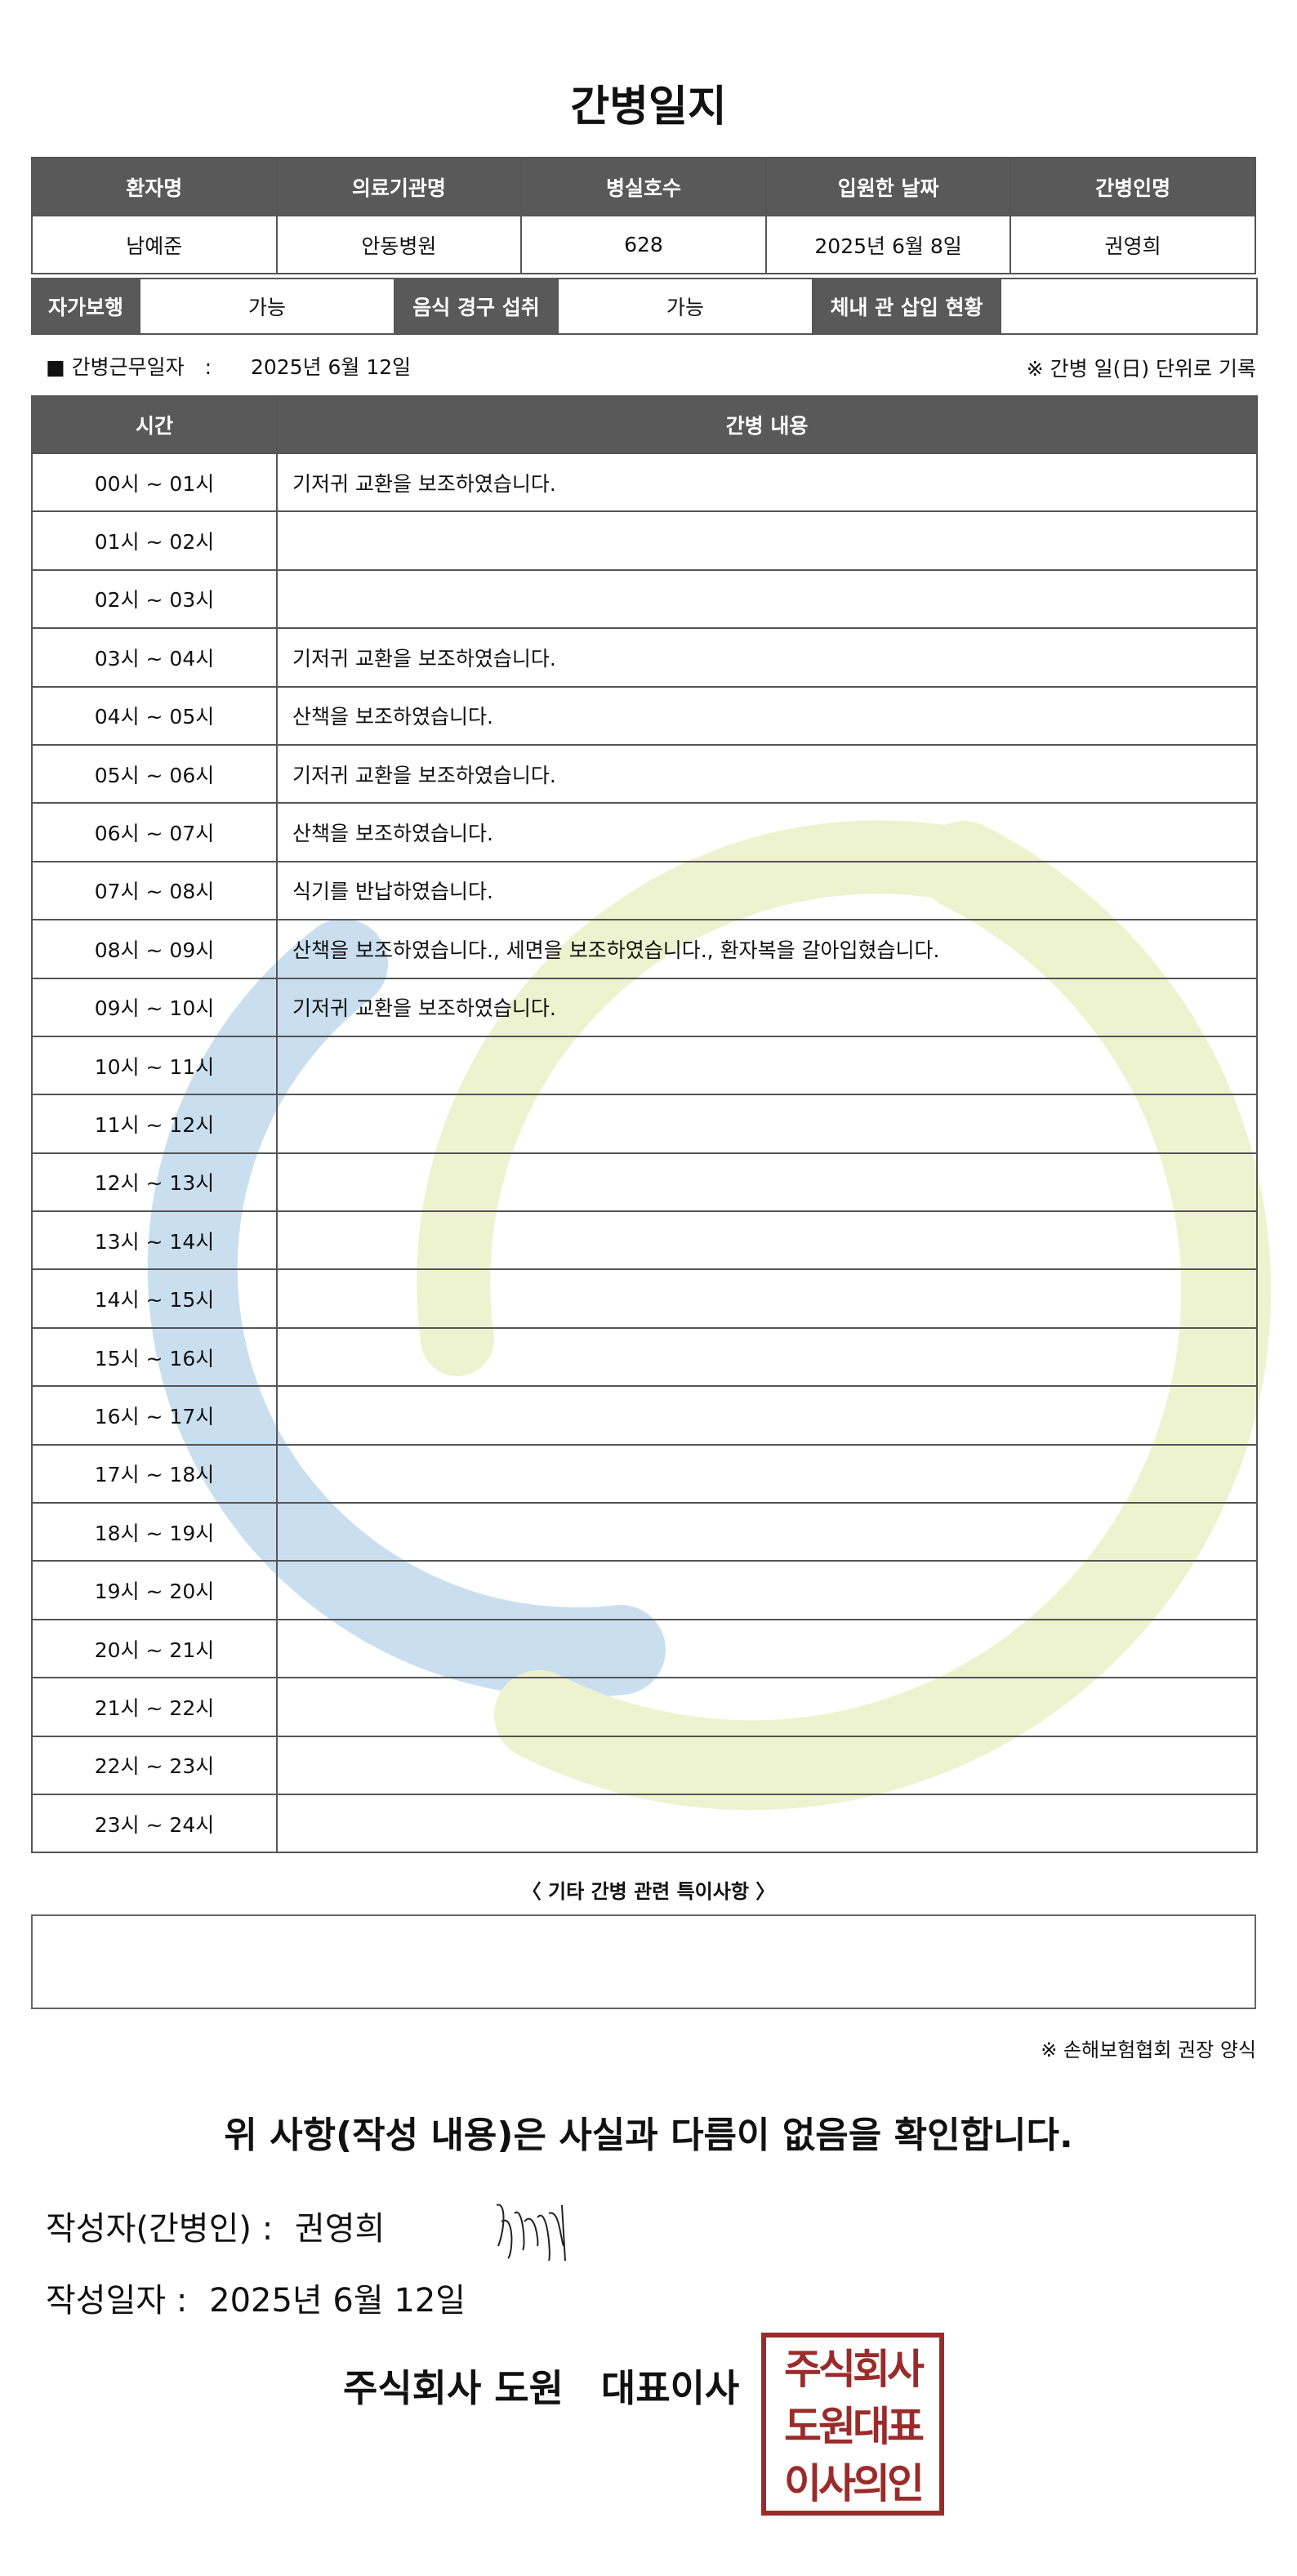 This screenshot has height=2576, width=1297. Describe the element at coordinates (888, 244) in the screenshot. I see `admission-date: 2025년 6월 8일` at that location.